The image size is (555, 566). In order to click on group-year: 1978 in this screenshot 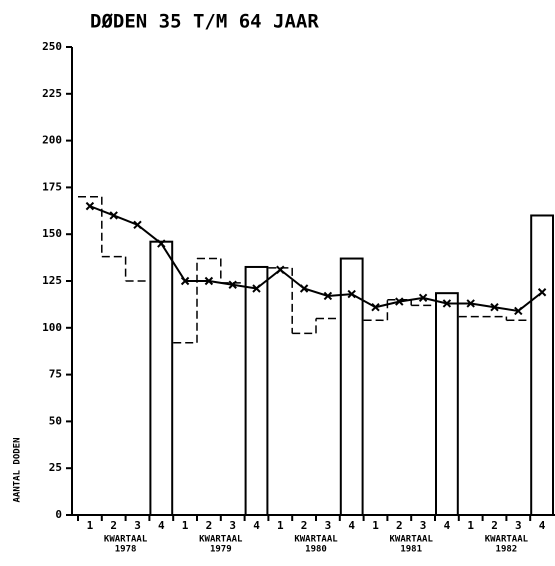, I will do `click(126, 550)`.